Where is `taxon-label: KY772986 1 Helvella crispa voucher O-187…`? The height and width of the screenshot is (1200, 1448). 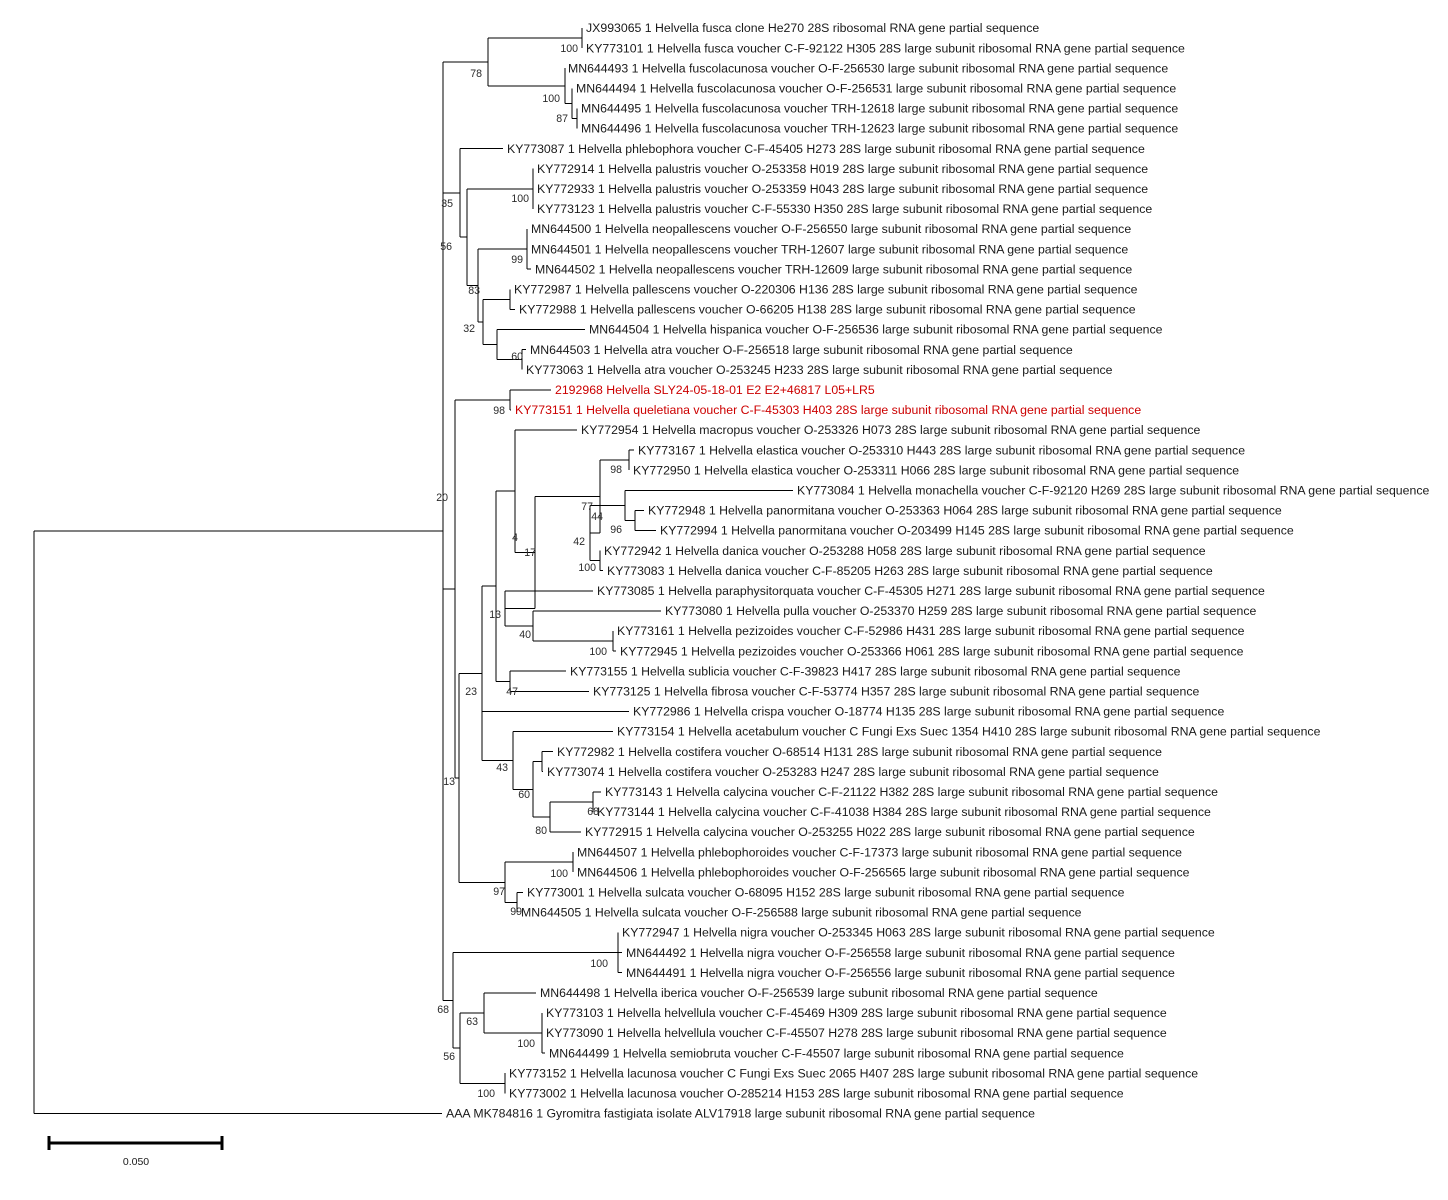
taxon-label: KY772986 1 Helvella crispa voucher O-187… is located at coordinates (928, 712).